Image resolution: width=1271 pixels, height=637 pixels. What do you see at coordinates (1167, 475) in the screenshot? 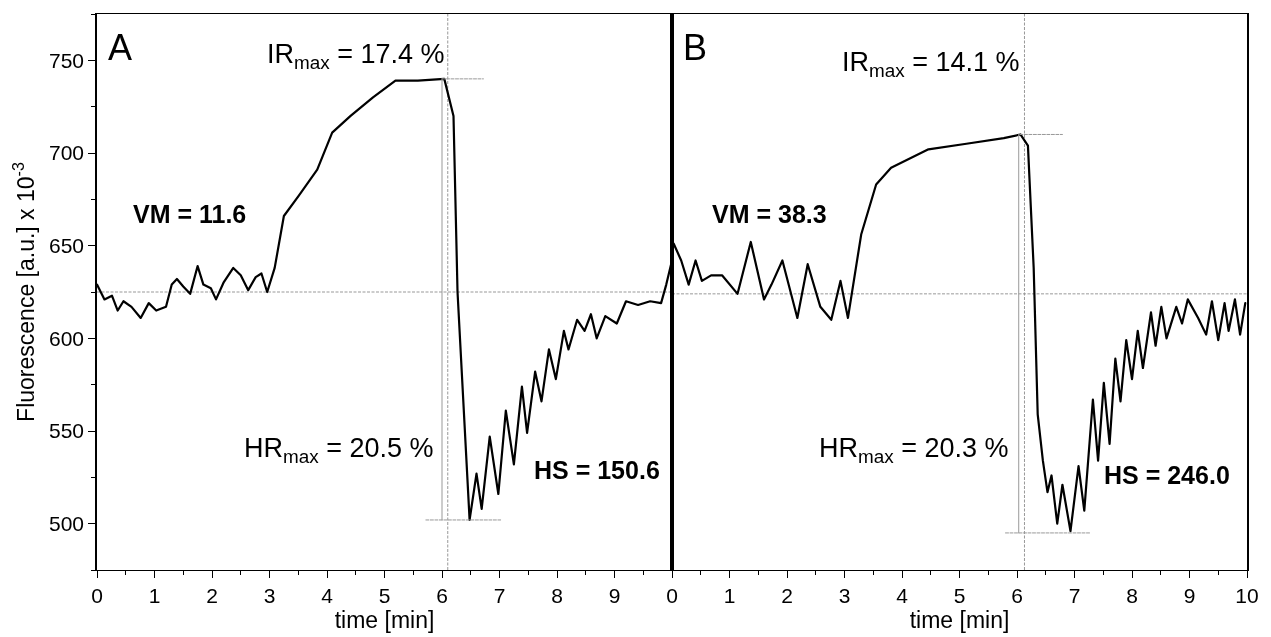
I see `annotation: HS = 246.0` at bounding box center [1167, 475].